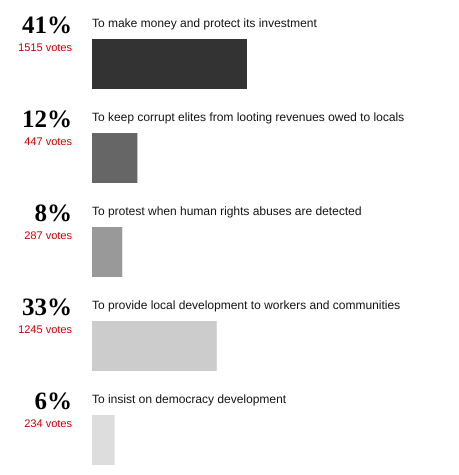 This screenshot has width=459, height=475. What do you see at coordinates (45, 330) in the screenshot?
I see `text: 1245 votes` at bounding box center [45, 330].